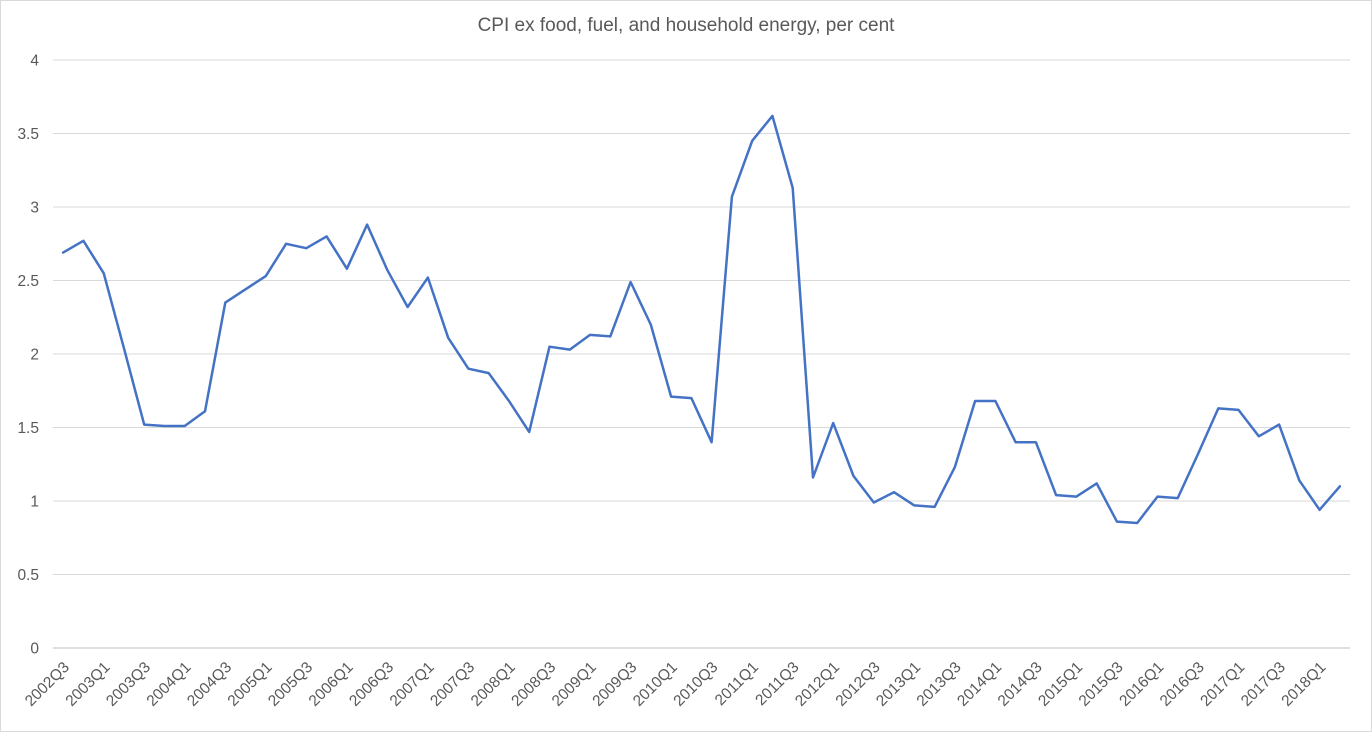 The image size is (1372, 732). I want to click on x-axis-tick-label: 2015Q3, so click(1101, 684).